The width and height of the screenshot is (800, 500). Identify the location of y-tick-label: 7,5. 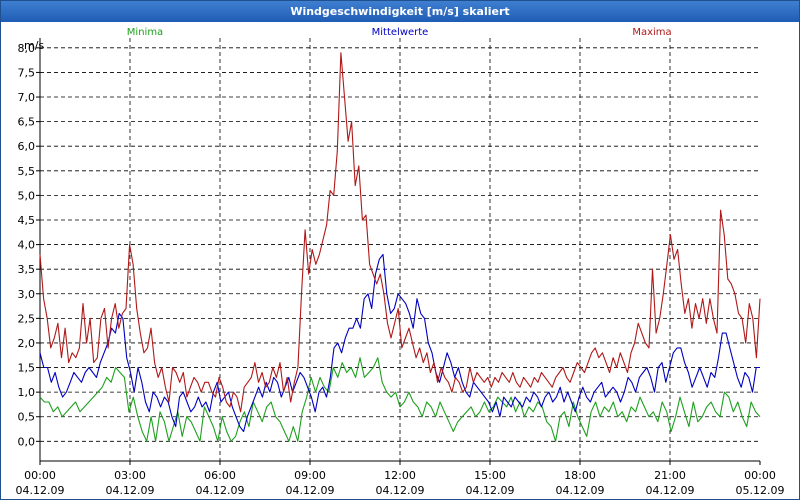
(27, 72).